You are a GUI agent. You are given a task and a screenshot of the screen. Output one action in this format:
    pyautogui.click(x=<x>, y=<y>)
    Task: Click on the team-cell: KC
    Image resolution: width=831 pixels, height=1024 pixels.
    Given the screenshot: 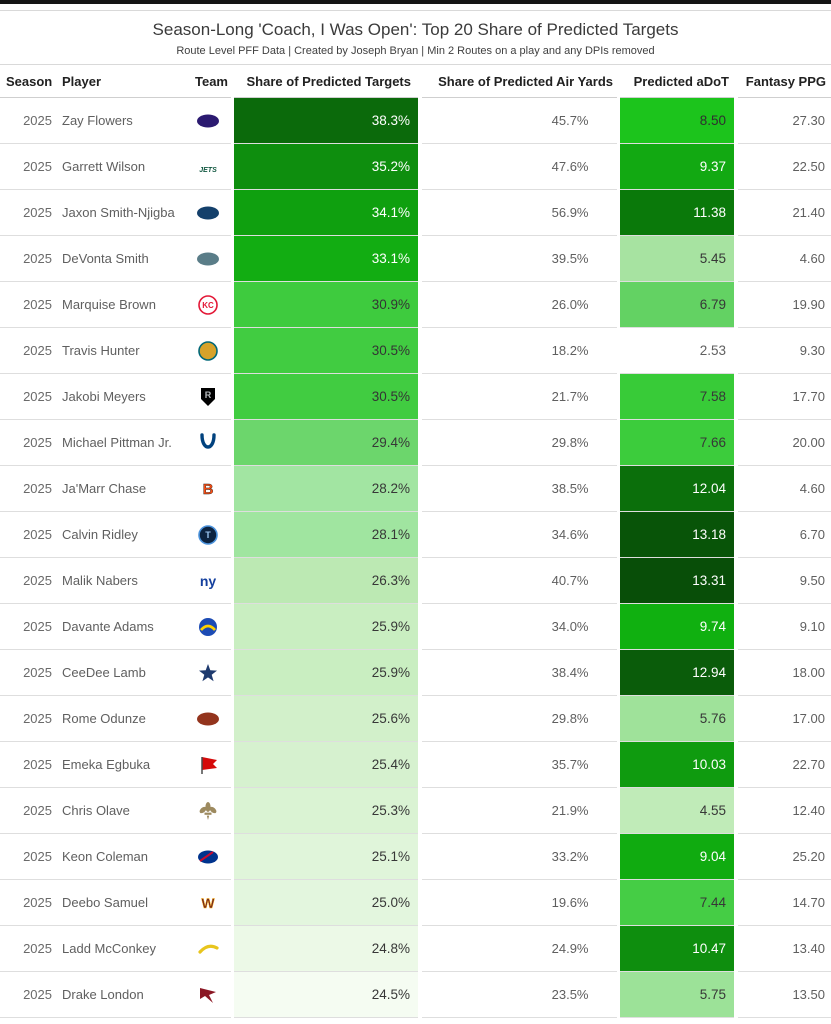 What is the action you would take?
    pyautogui.click(x=209, y=304)
    